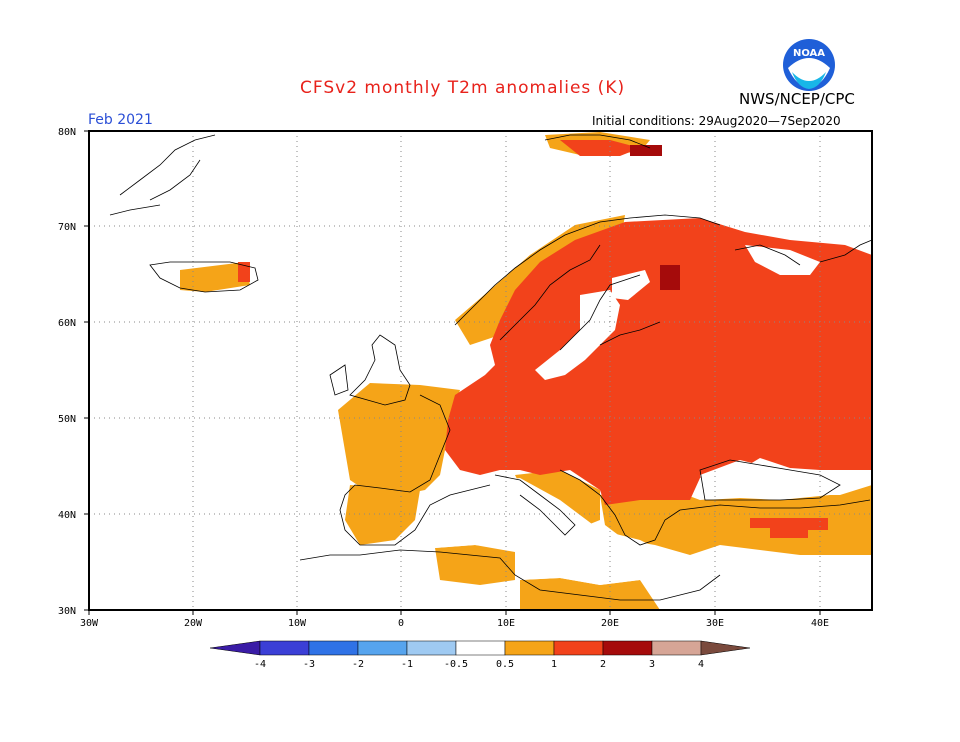 The image size is (960, 742). I want to click on coast-turkey, so click(775, 505).